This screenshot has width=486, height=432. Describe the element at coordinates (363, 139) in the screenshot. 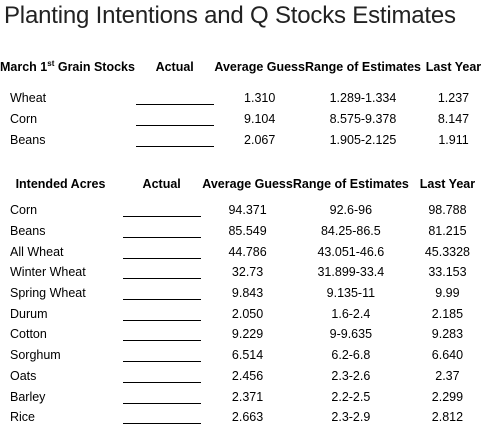

I see `range-of-estimates-value: 1.905-2.125` at that location.